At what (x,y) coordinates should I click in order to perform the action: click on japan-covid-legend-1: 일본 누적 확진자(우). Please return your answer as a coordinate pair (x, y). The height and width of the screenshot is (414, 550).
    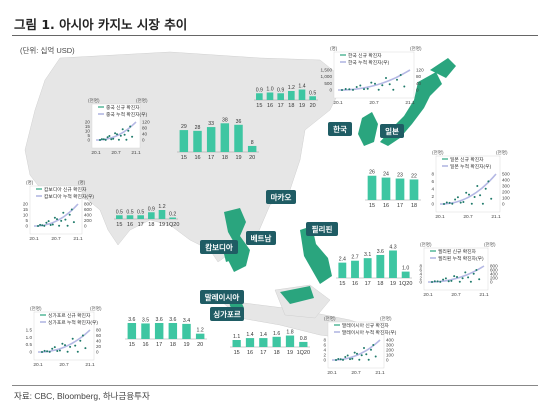
    Looking at the image, I should click on (471, 166).